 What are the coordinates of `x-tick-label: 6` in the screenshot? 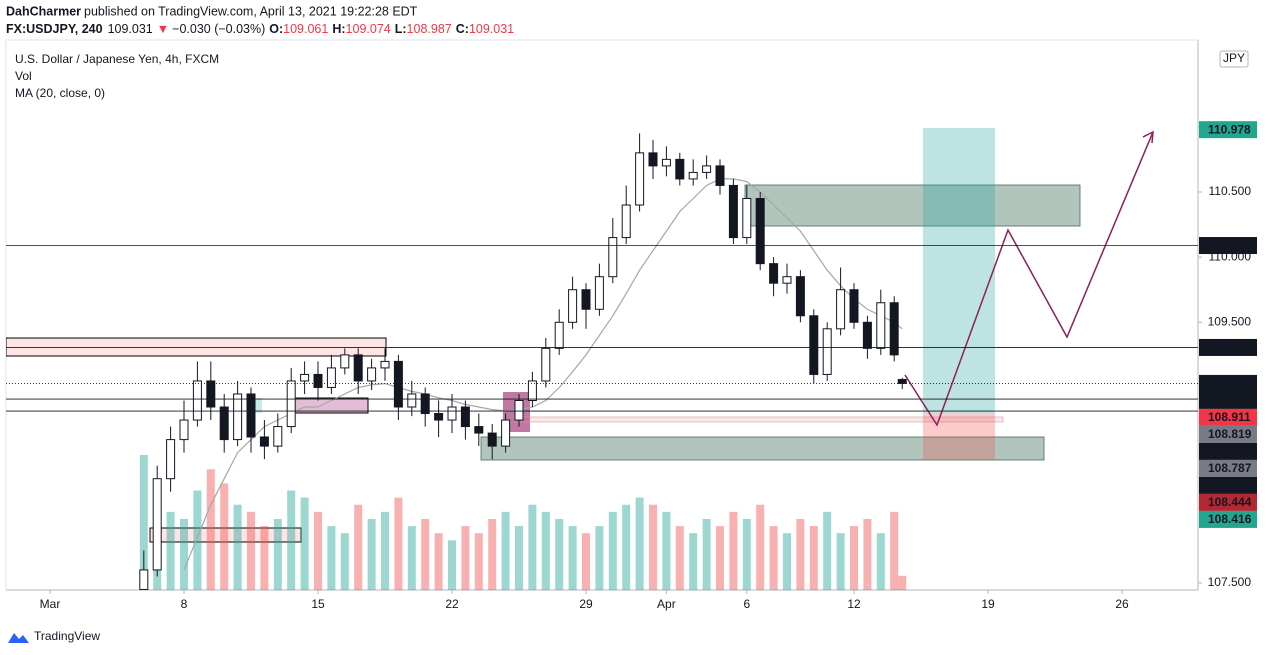 It's located at (746, 604).